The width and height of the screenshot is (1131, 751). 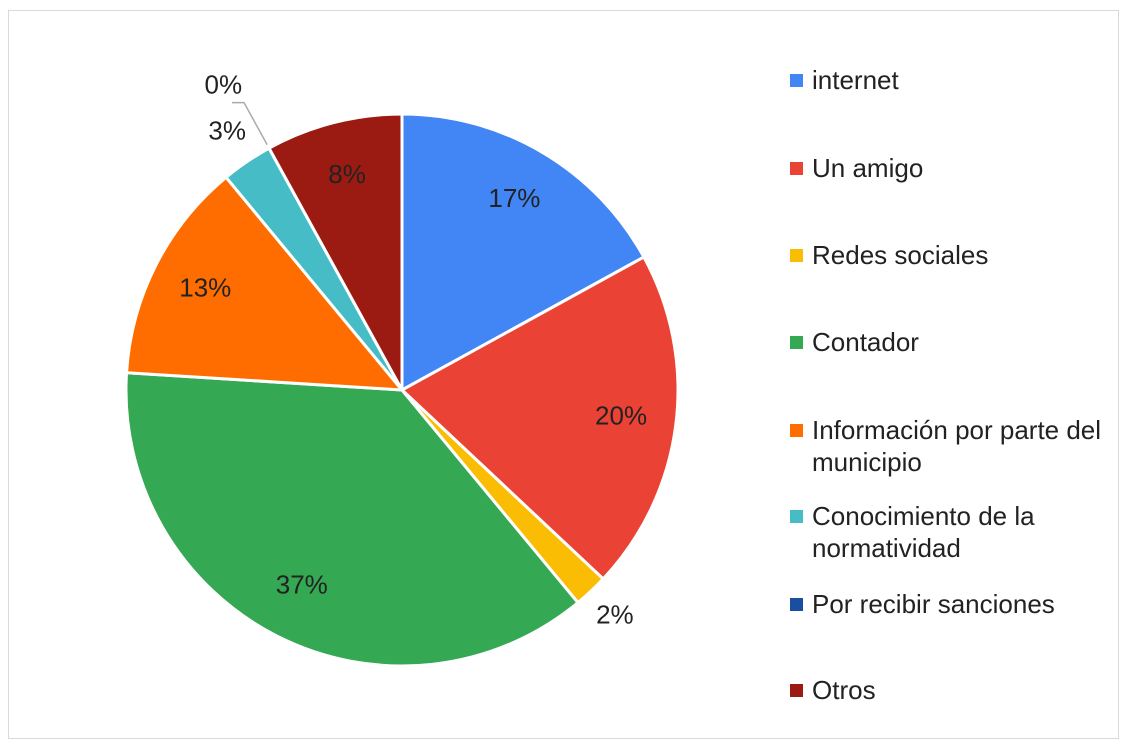 What do you see at coordinates (302, 585) in the screenshot?
I see `data-label: 37%` at bounding box center [302, 585].